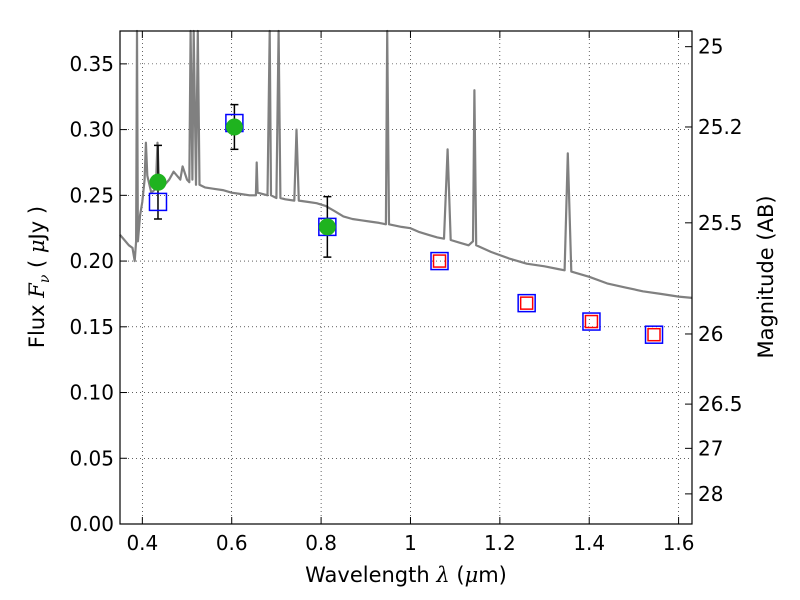 The width and height of the screenshot is (800, 600). Describe the element at coordinates (91, 195) in the screenshot. I see `y-tick-label: 0.25` at that location.